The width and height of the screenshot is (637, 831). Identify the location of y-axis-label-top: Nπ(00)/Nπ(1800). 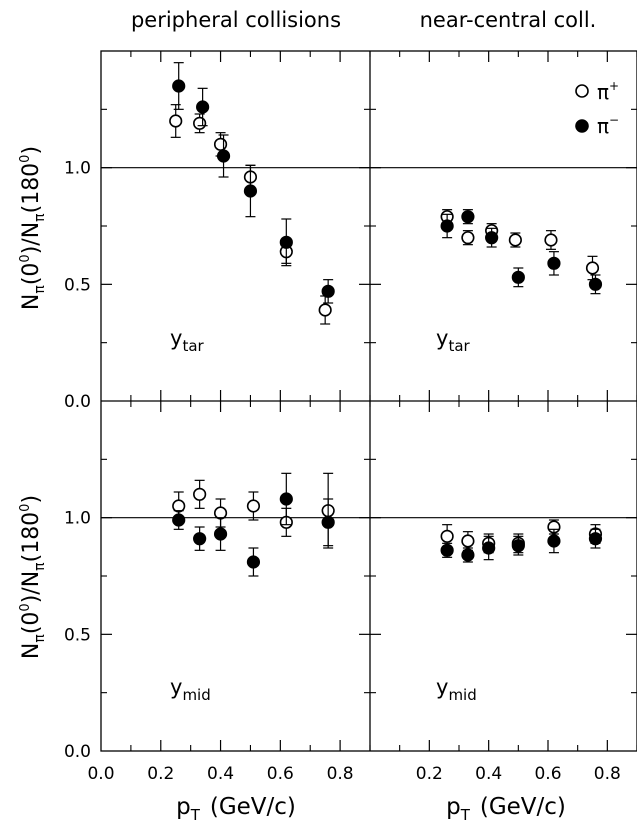
(33, 228).